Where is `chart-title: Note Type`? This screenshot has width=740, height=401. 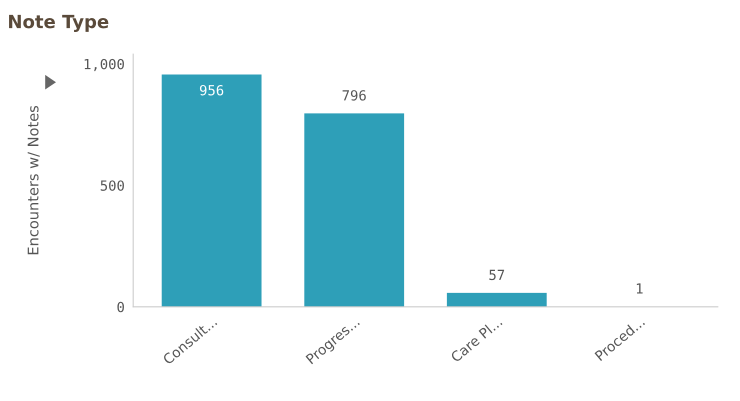 chart-title: Note Type is located at coordinates (58, 23).